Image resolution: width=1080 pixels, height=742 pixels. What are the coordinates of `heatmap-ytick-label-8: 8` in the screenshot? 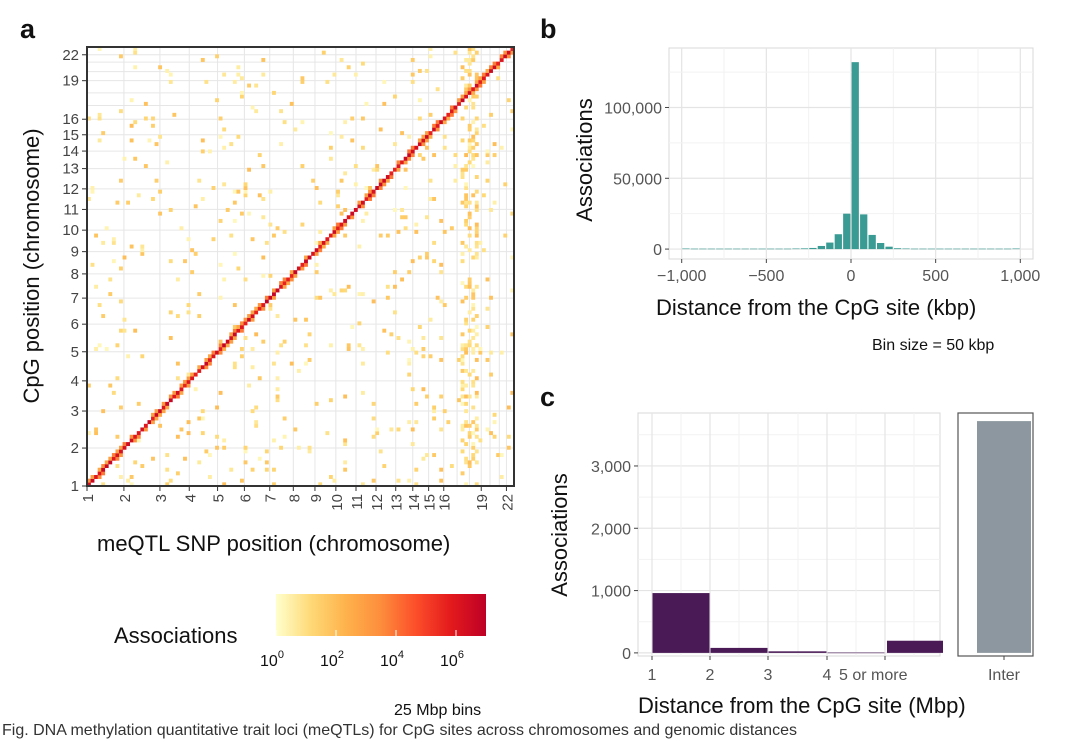 It's located at (75, 274).